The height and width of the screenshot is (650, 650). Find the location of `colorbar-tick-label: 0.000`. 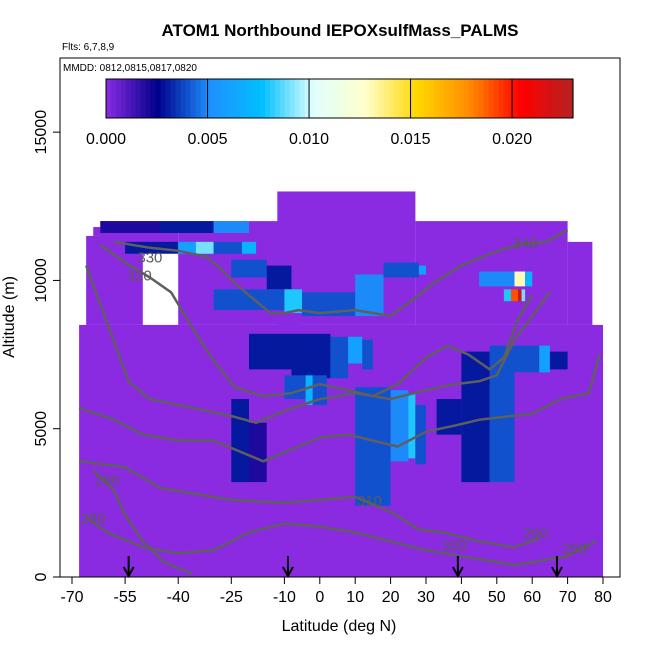

colorbar-tick-label: 0.000 is located at coordinates (106, 139).